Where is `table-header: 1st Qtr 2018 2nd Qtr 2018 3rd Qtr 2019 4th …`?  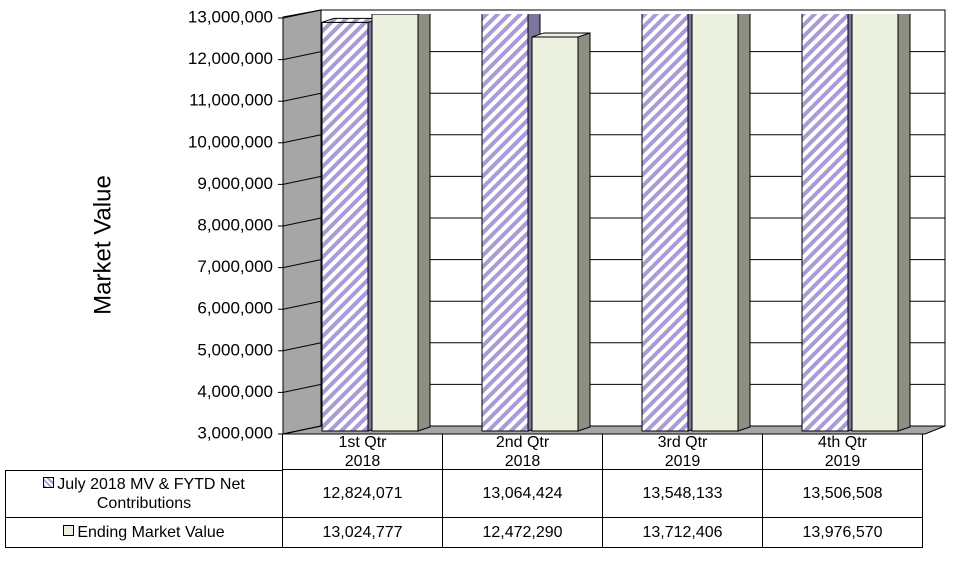
table-header: 1st Qtr 2018 2nd Qtr 2018 3rd Qtr 2019 4th … is located at coordinates (464, 452).